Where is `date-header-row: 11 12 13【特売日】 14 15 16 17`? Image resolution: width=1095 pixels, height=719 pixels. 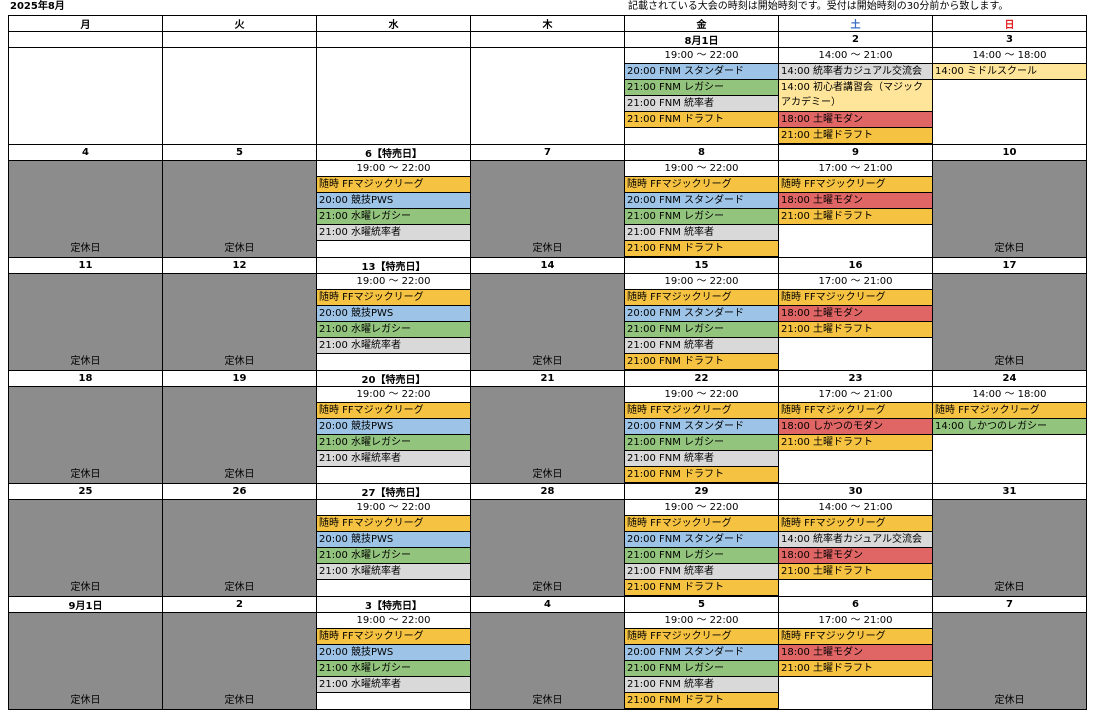
date-header-row: 11 12 13【特売日】 14 15 16 17 is located at coordinates (547, 265).